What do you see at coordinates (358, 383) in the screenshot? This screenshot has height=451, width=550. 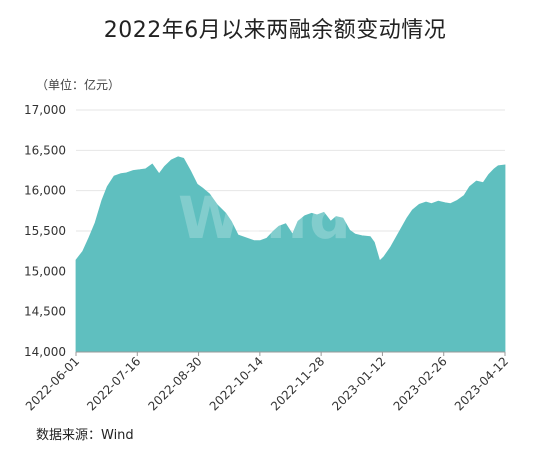 I see `x-tick-label: 2023-01-12` at bounding box center [358, 383].